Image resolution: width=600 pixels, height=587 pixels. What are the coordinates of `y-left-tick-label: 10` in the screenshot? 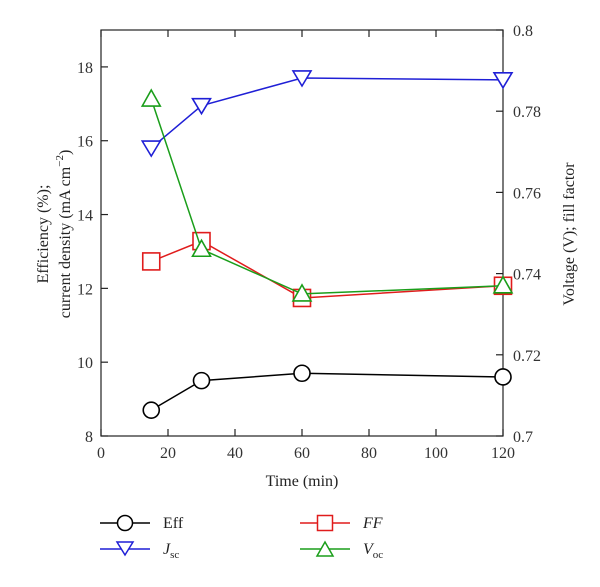 It's located at (85, 363).